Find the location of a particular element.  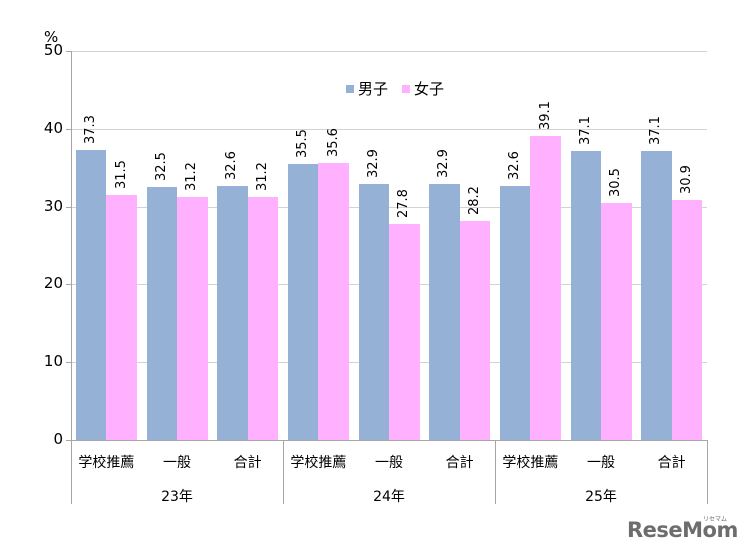

legend-label-male: 男子 is located at coordinates (373, 89).